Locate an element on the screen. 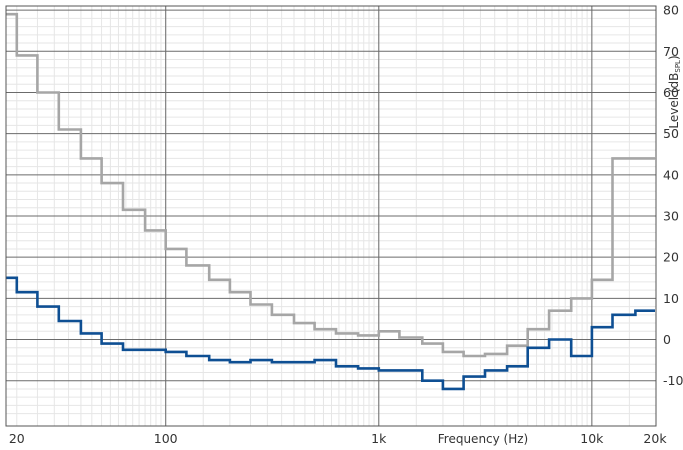  y-tick-label: 60 is located at coordinates (671, 92).